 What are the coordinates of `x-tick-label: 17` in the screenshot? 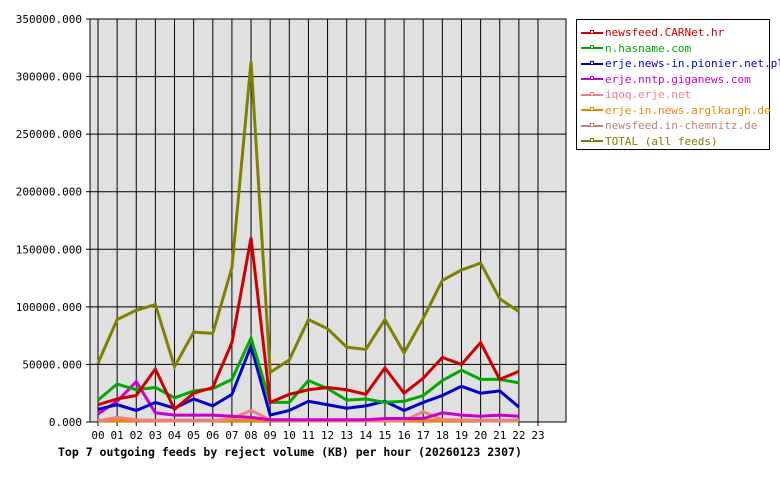 It's located at (423, 435).